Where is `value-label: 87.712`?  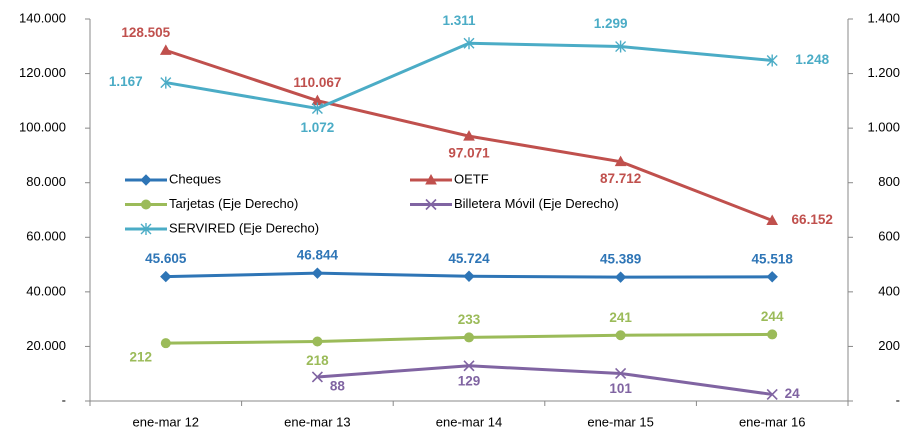
value-label: 87.712 is located at coordinates (620, 178).